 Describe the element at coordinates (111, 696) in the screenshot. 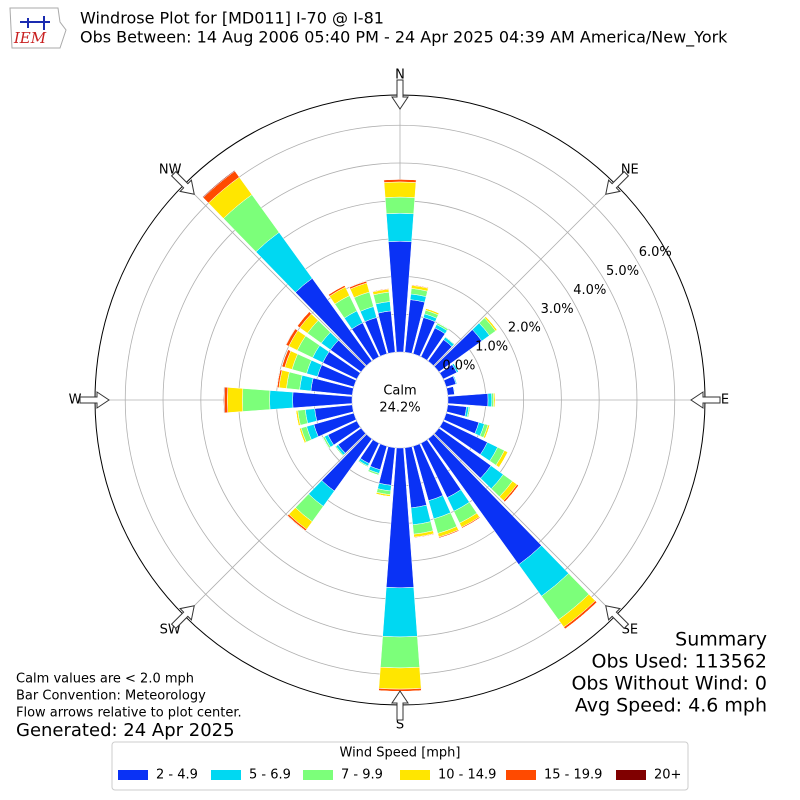

I see `note: Bar Convention: Meteorology` at that location.